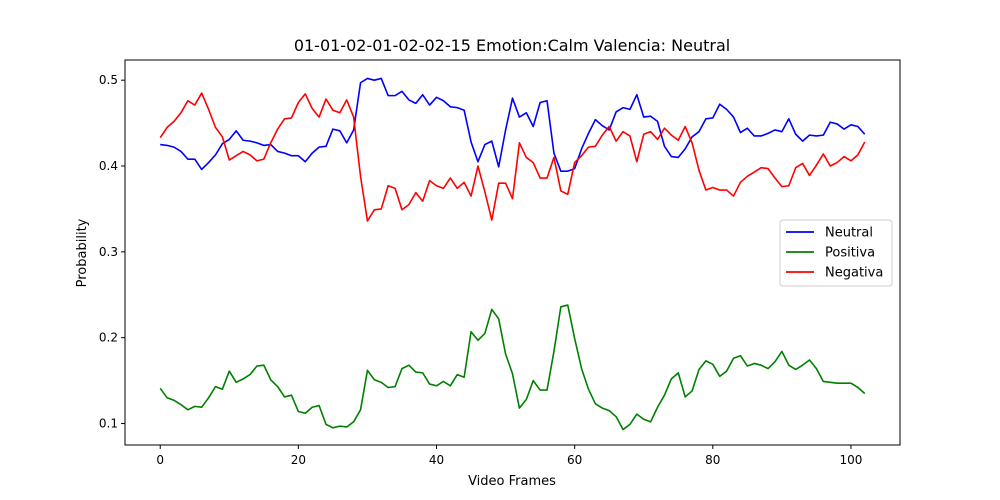 This screenshot has width=1000, height=500. I want to click on y-axis-ticks: 0.1 0.2 0.3 0.4 0.5, so click(112, 252).